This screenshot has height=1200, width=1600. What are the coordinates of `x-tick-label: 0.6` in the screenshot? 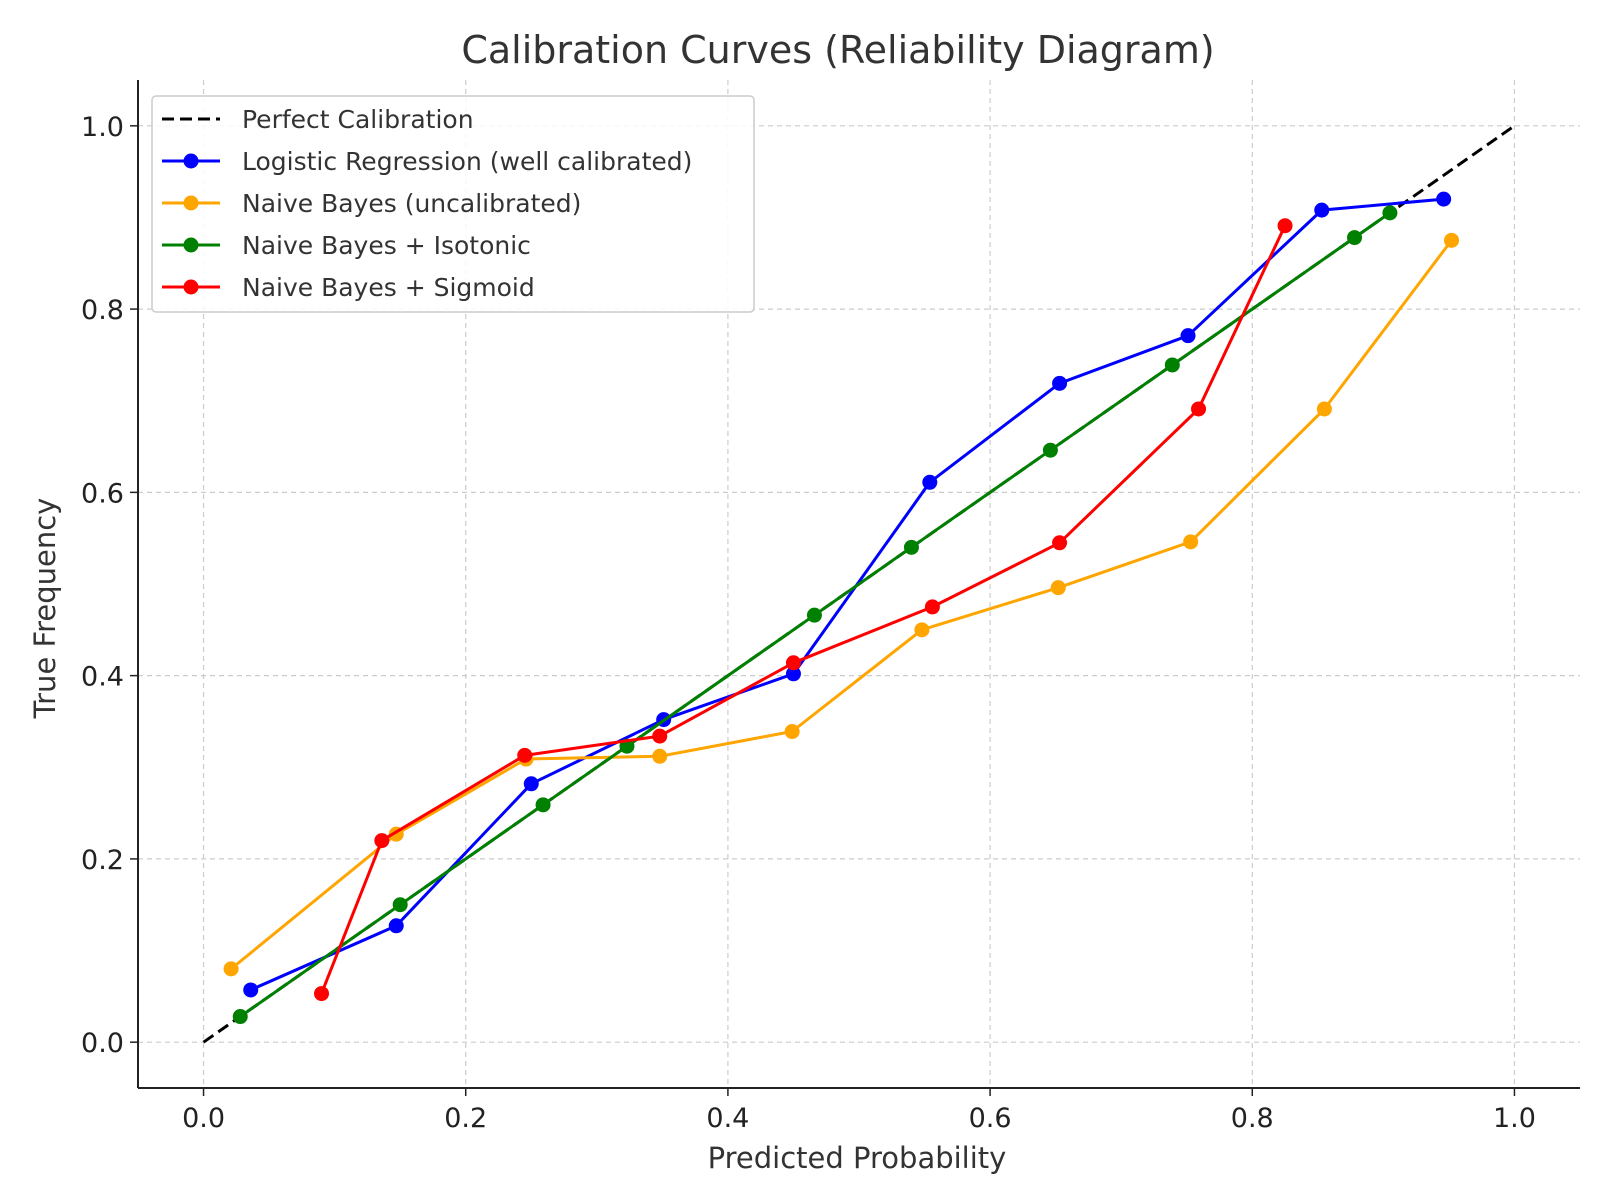 It's located at (990, 1118).